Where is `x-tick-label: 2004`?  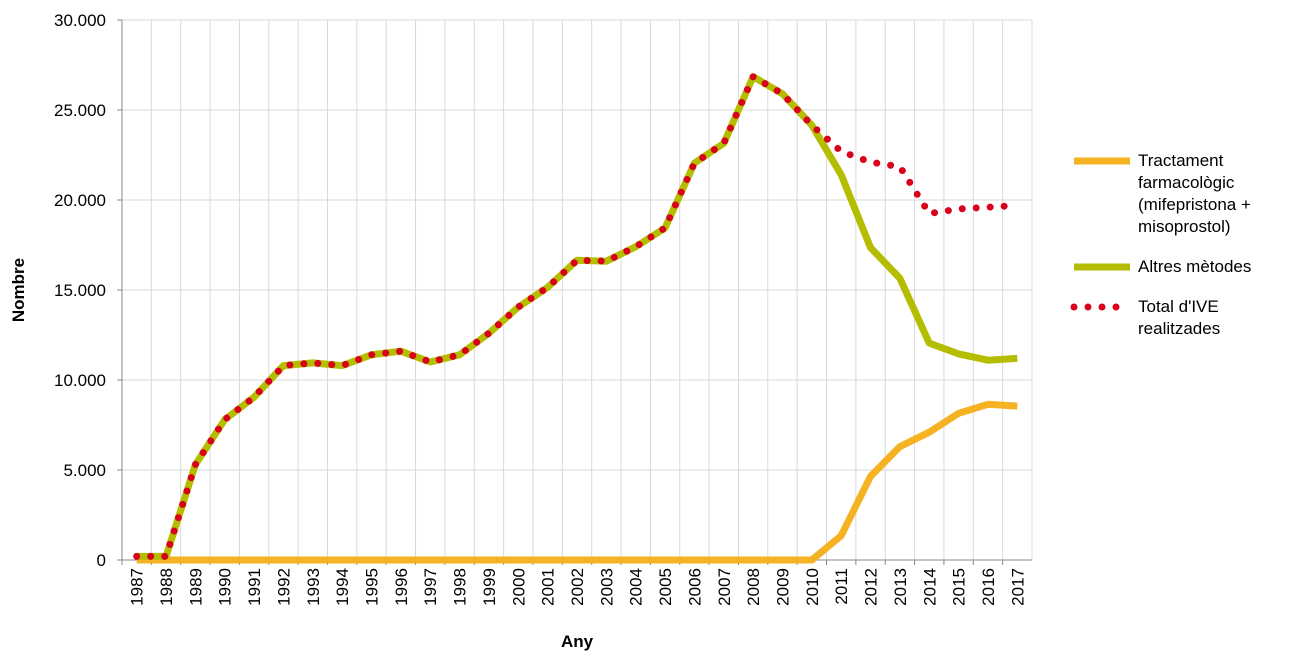 x-tick-label: 2004 is located at coordinates (636, 587).